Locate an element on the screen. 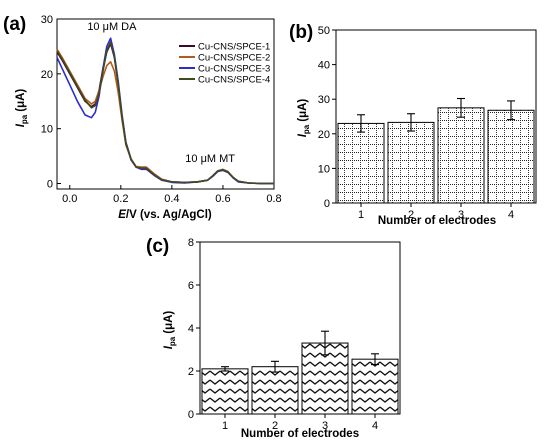 The image size is (550, 443). panel-b-frame is located at coordinates (436, 116).